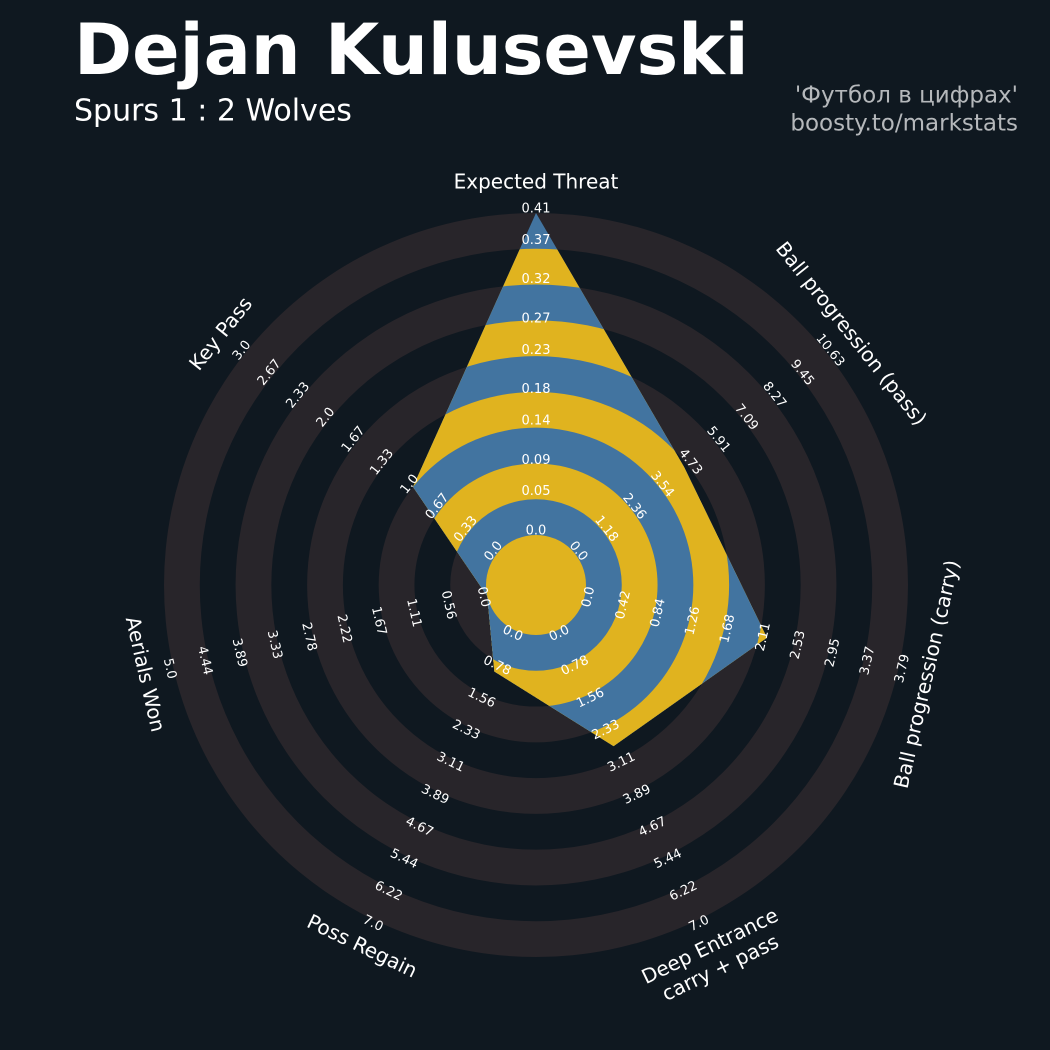  I want to click on tick-label: 2.22, so click(343, 629).